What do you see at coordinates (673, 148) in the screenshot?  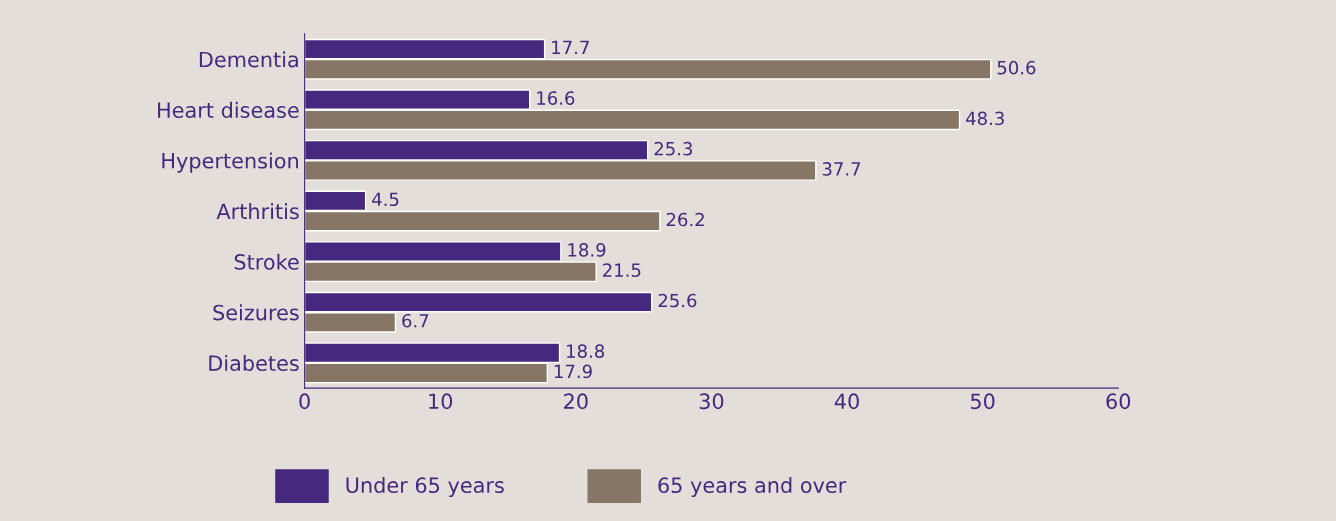 I see `data-label: 25.3` at bounding box center [673, 148].